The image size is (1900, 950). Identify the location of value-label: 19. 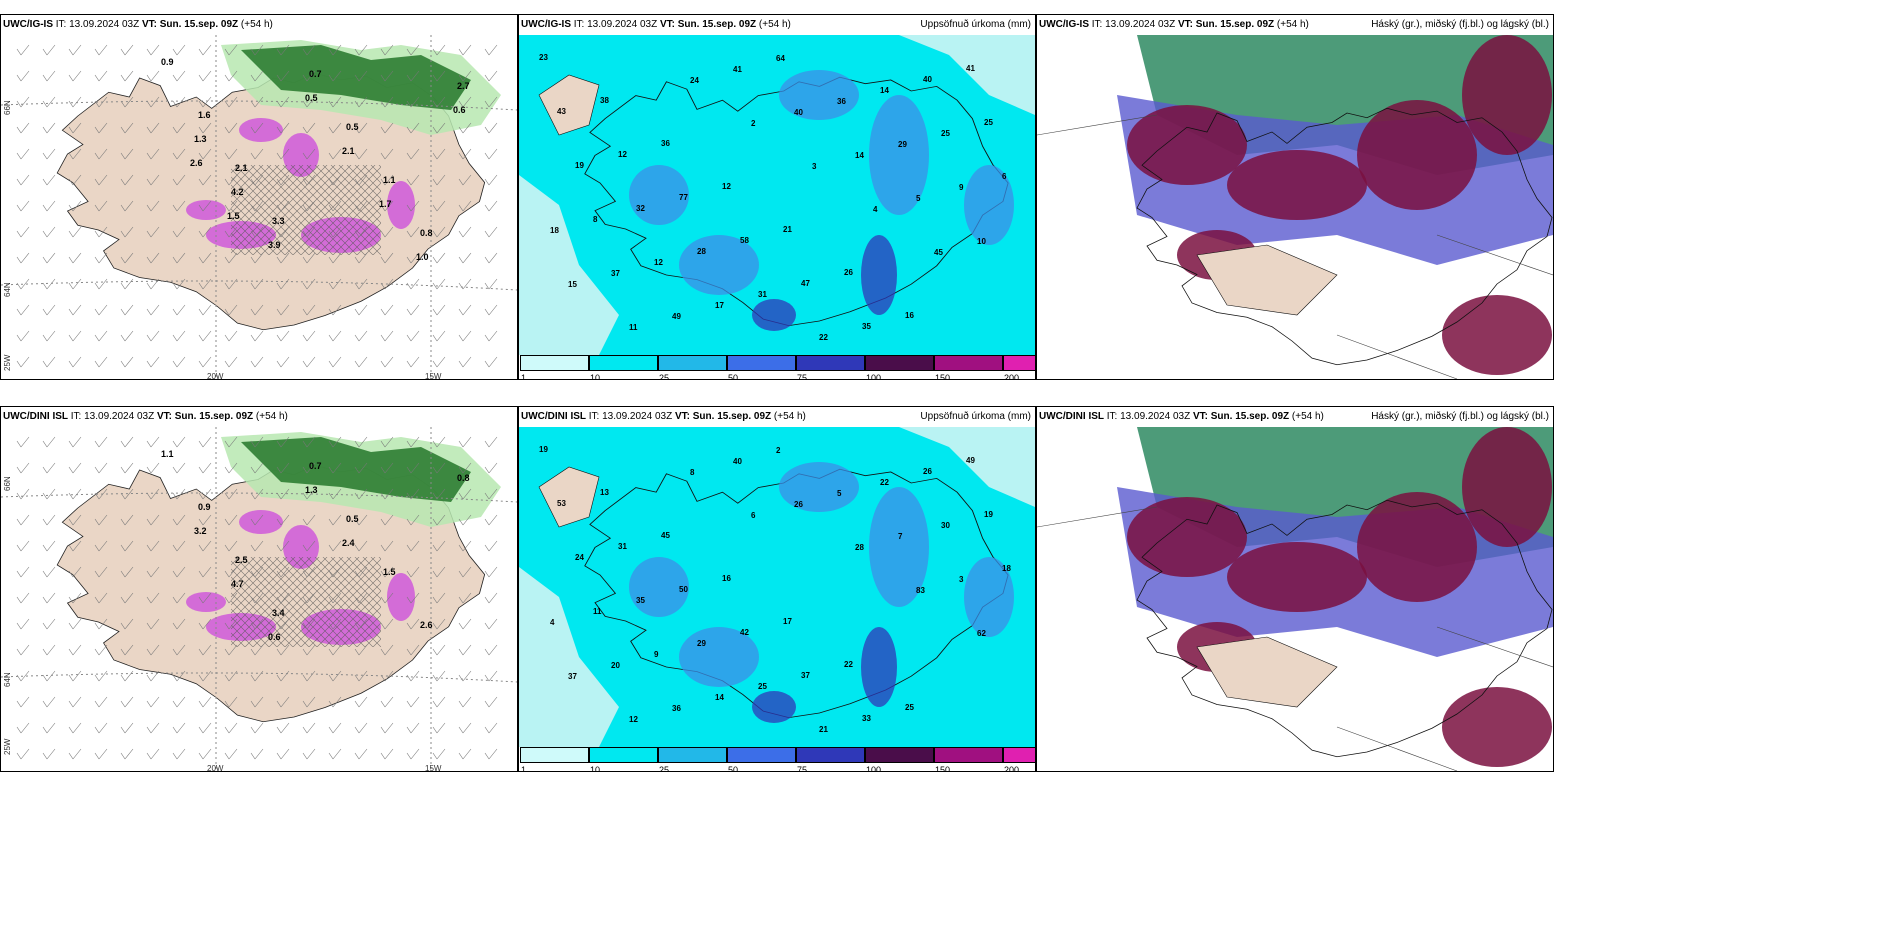
(543, 449).